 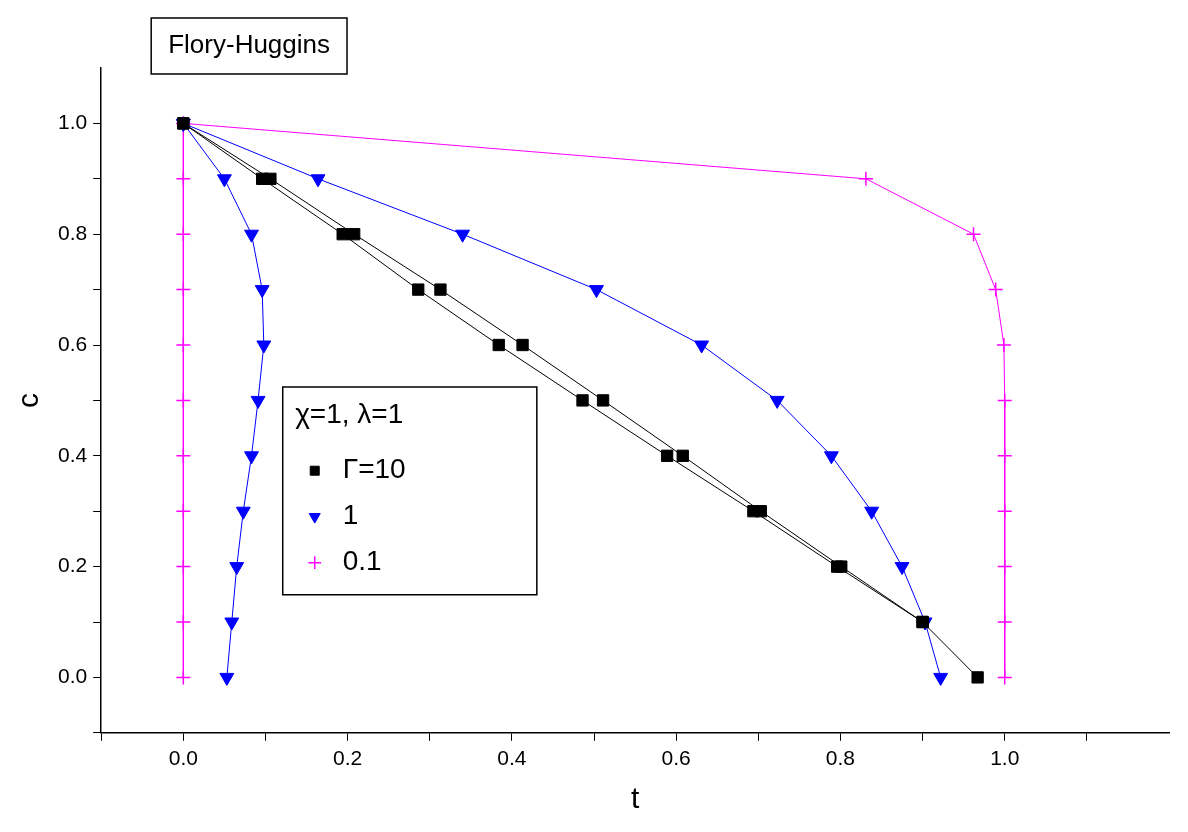 I want to click on y-tick-label: 1.0, so click(x=72, y=122).